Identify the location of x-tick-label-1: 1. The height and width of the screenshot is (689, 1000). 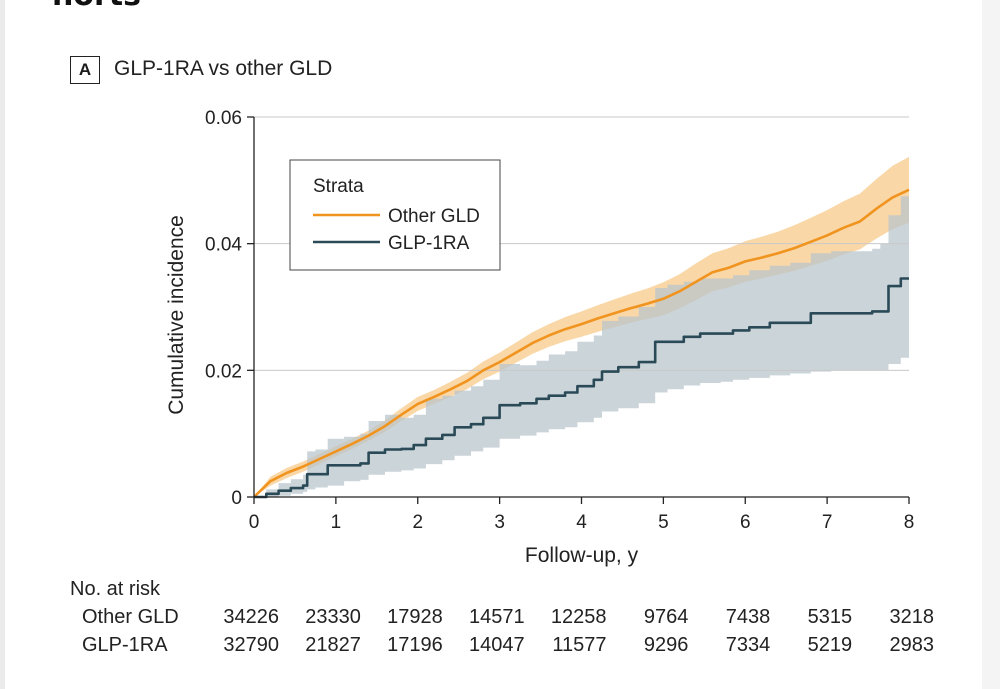
(336, 522).